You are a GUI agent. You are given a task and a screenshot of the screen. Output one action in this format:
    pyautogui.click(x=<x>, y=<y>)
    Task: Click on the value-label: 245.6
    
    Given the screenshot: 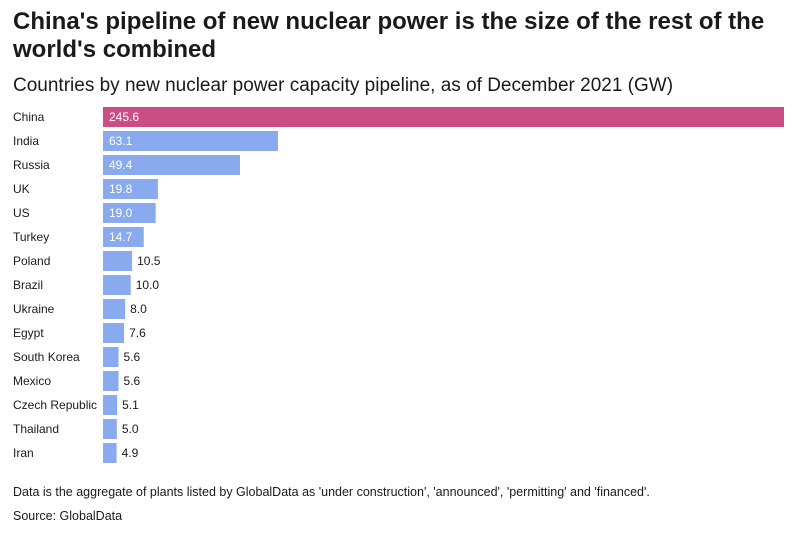 What is the action you would take?
    pyautogui.click(x=124, y=117)
    